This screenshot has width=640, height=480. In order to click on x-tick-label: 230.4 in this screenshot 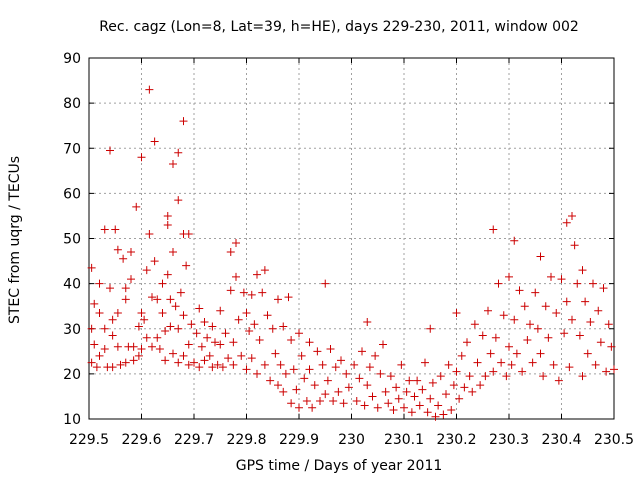, I will do `click(561, 440)`.